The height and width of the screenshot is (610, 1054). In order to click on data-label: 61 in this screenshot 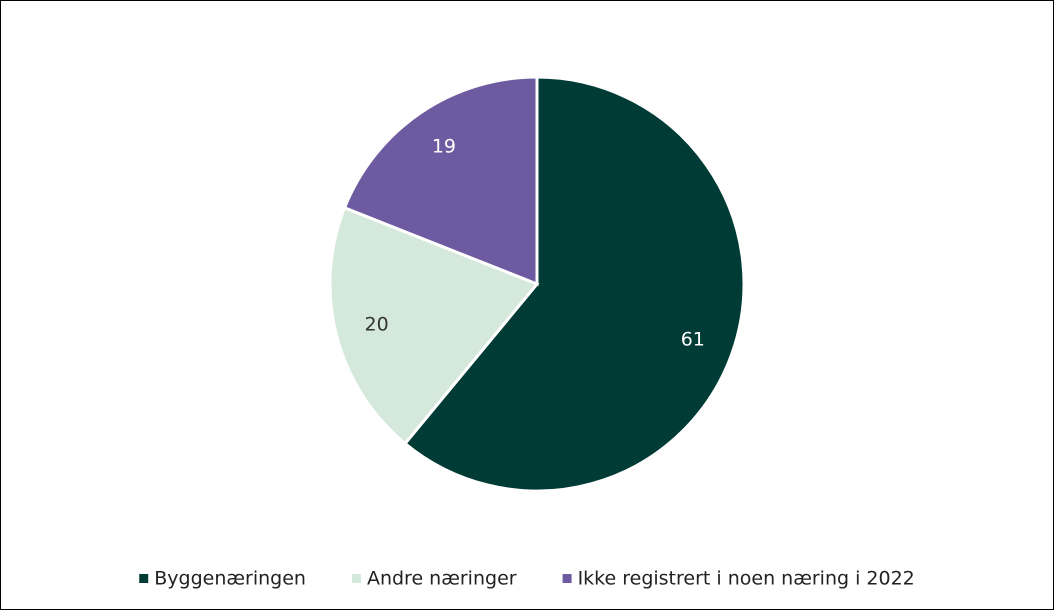, I will do `click(693, 340)`.